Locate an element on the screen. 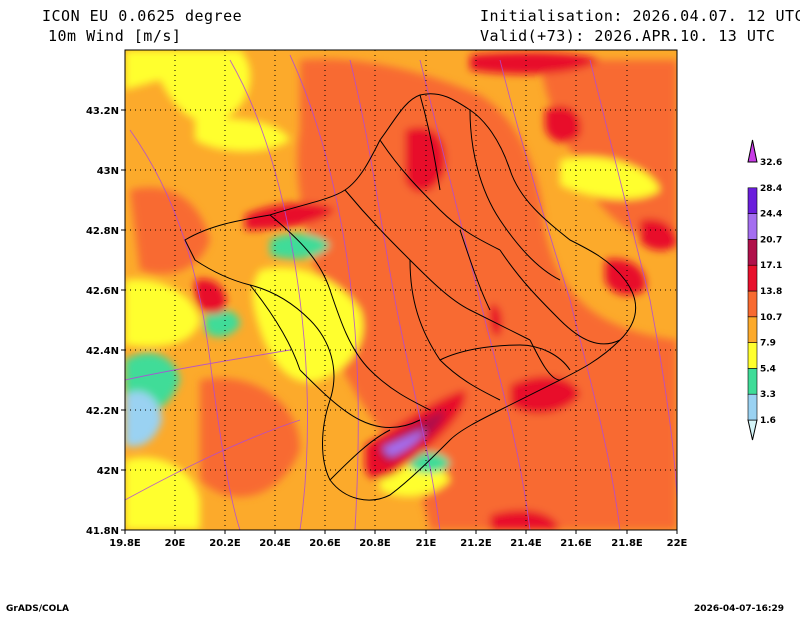 The image size is (800, 618). blue-zone-west is located at coordinates (143, 419).